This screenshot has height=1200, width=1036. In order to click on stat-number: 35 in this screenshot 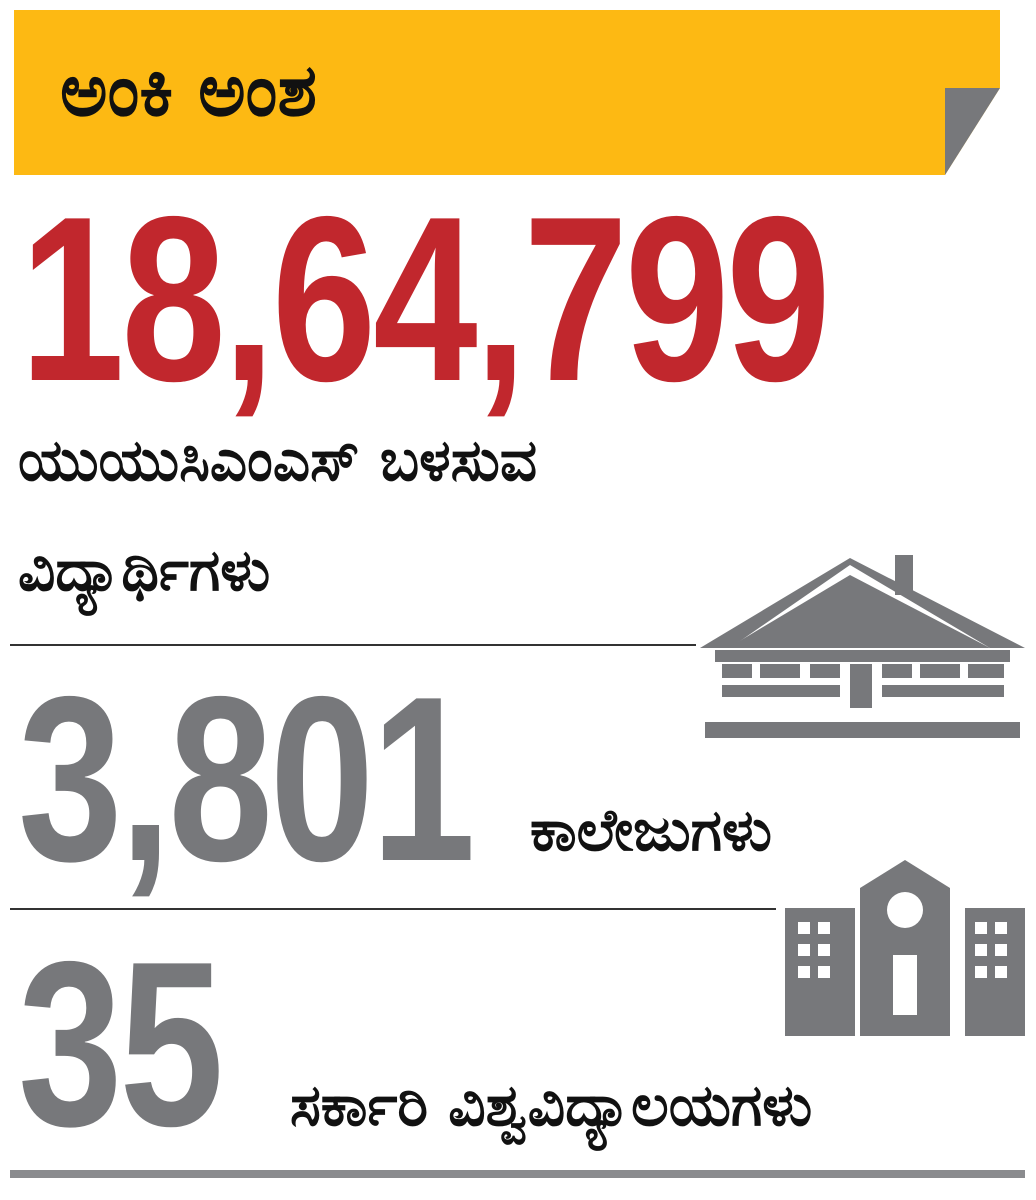, I will do `click(121, 1043)`.